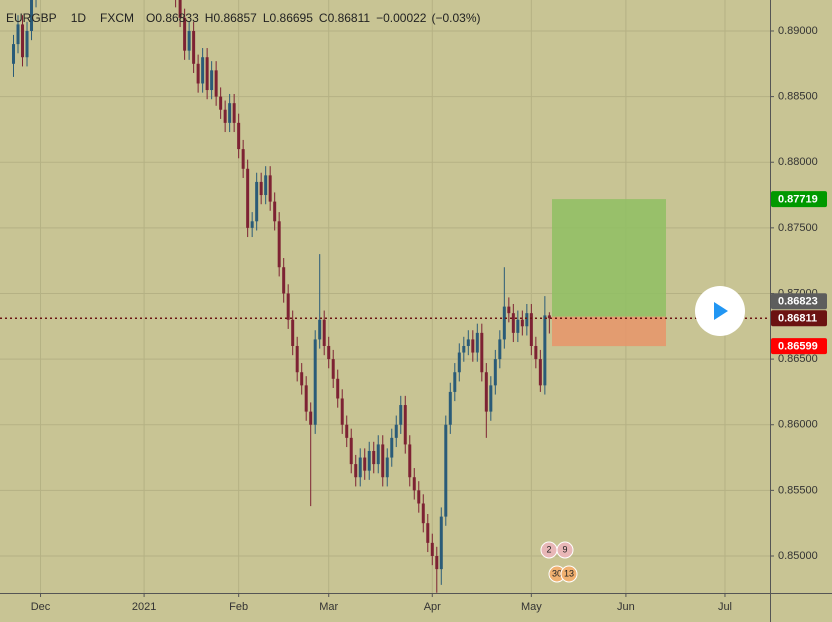 The image size is (832, 622). Describe the element at coordinates (235, 18) in the screenshot. I see `ohlc-value: 0.86857` at that location.